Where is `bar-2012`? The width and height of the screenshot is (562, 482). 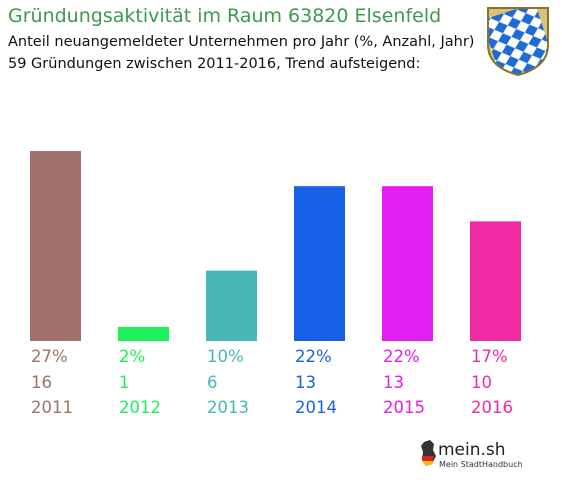 bar-2012 is located at coordinates (143, 333).